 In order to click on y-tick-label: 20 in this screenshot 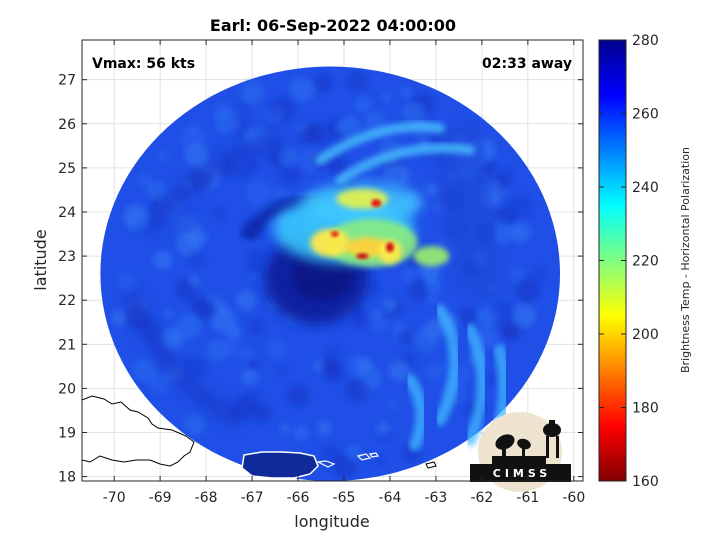, I will do `click(67, 389)`.